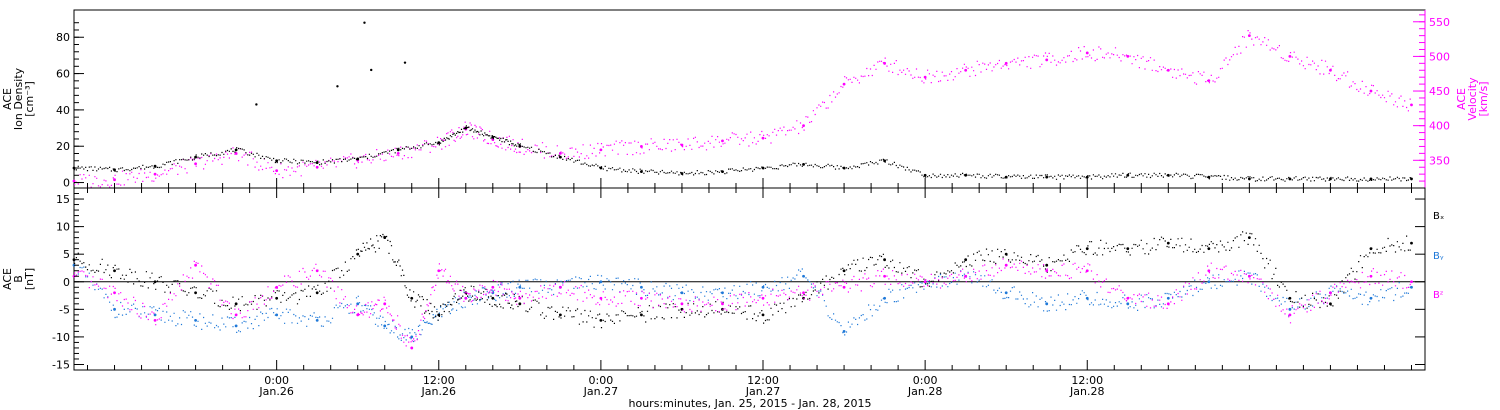 Image resolution: width=1500 pixels, height=410 pixels. I want to click on velocity-tick-label: 500, so click(1439, 56).